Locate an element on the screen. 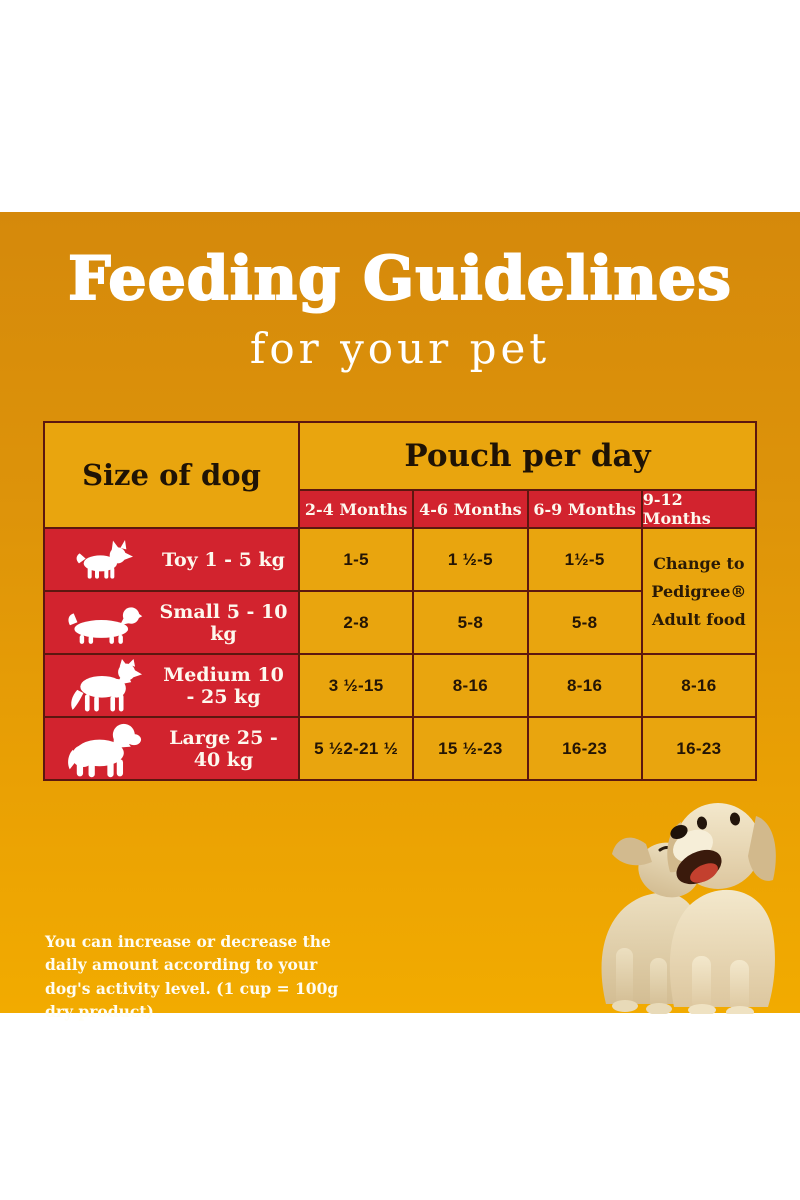 The image size is (800, 1200). page-title: Feeding Guidelines is located at coordinates (399, 279).